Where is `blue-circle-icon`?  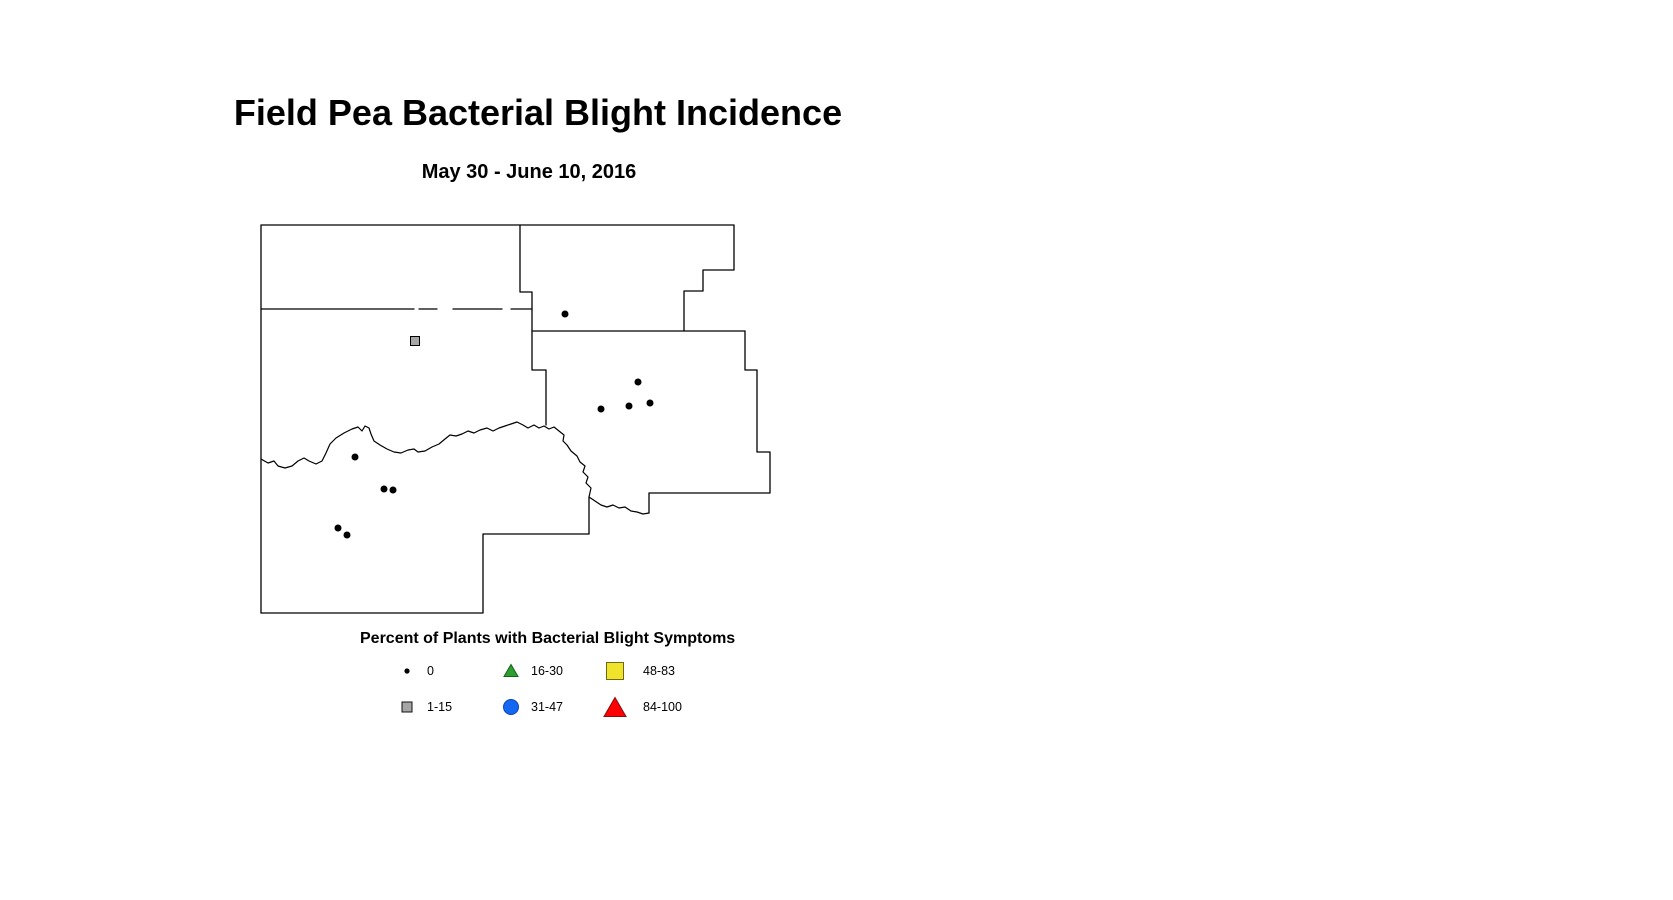
blue-circle-icon is located at coordinates (511, 707).